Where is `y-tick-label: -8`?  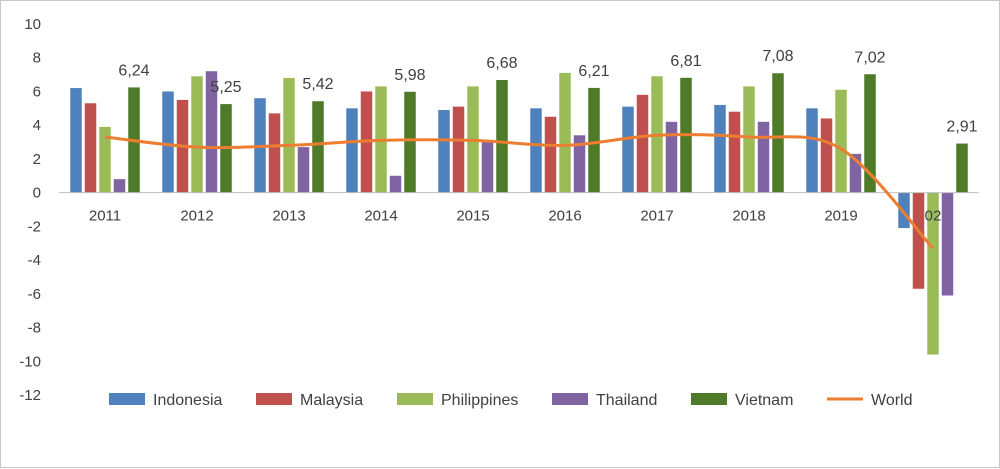 y-tick-label: -8 is located at coordinates (34, 328).